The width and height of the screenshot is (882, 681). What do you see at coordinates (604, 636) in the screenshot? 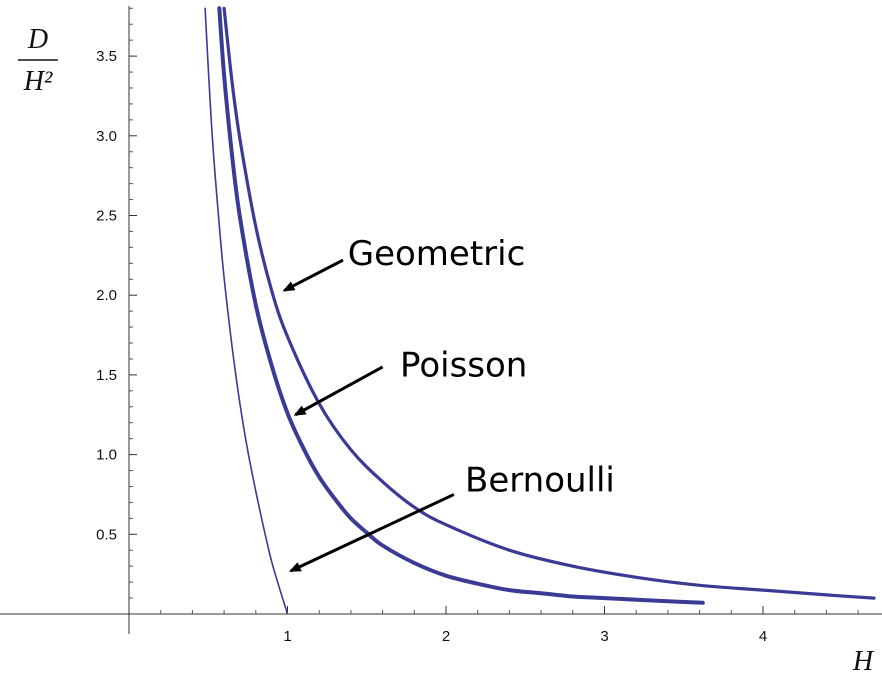
I see `x-tick-label: 3` at bounding box center [604, 636].